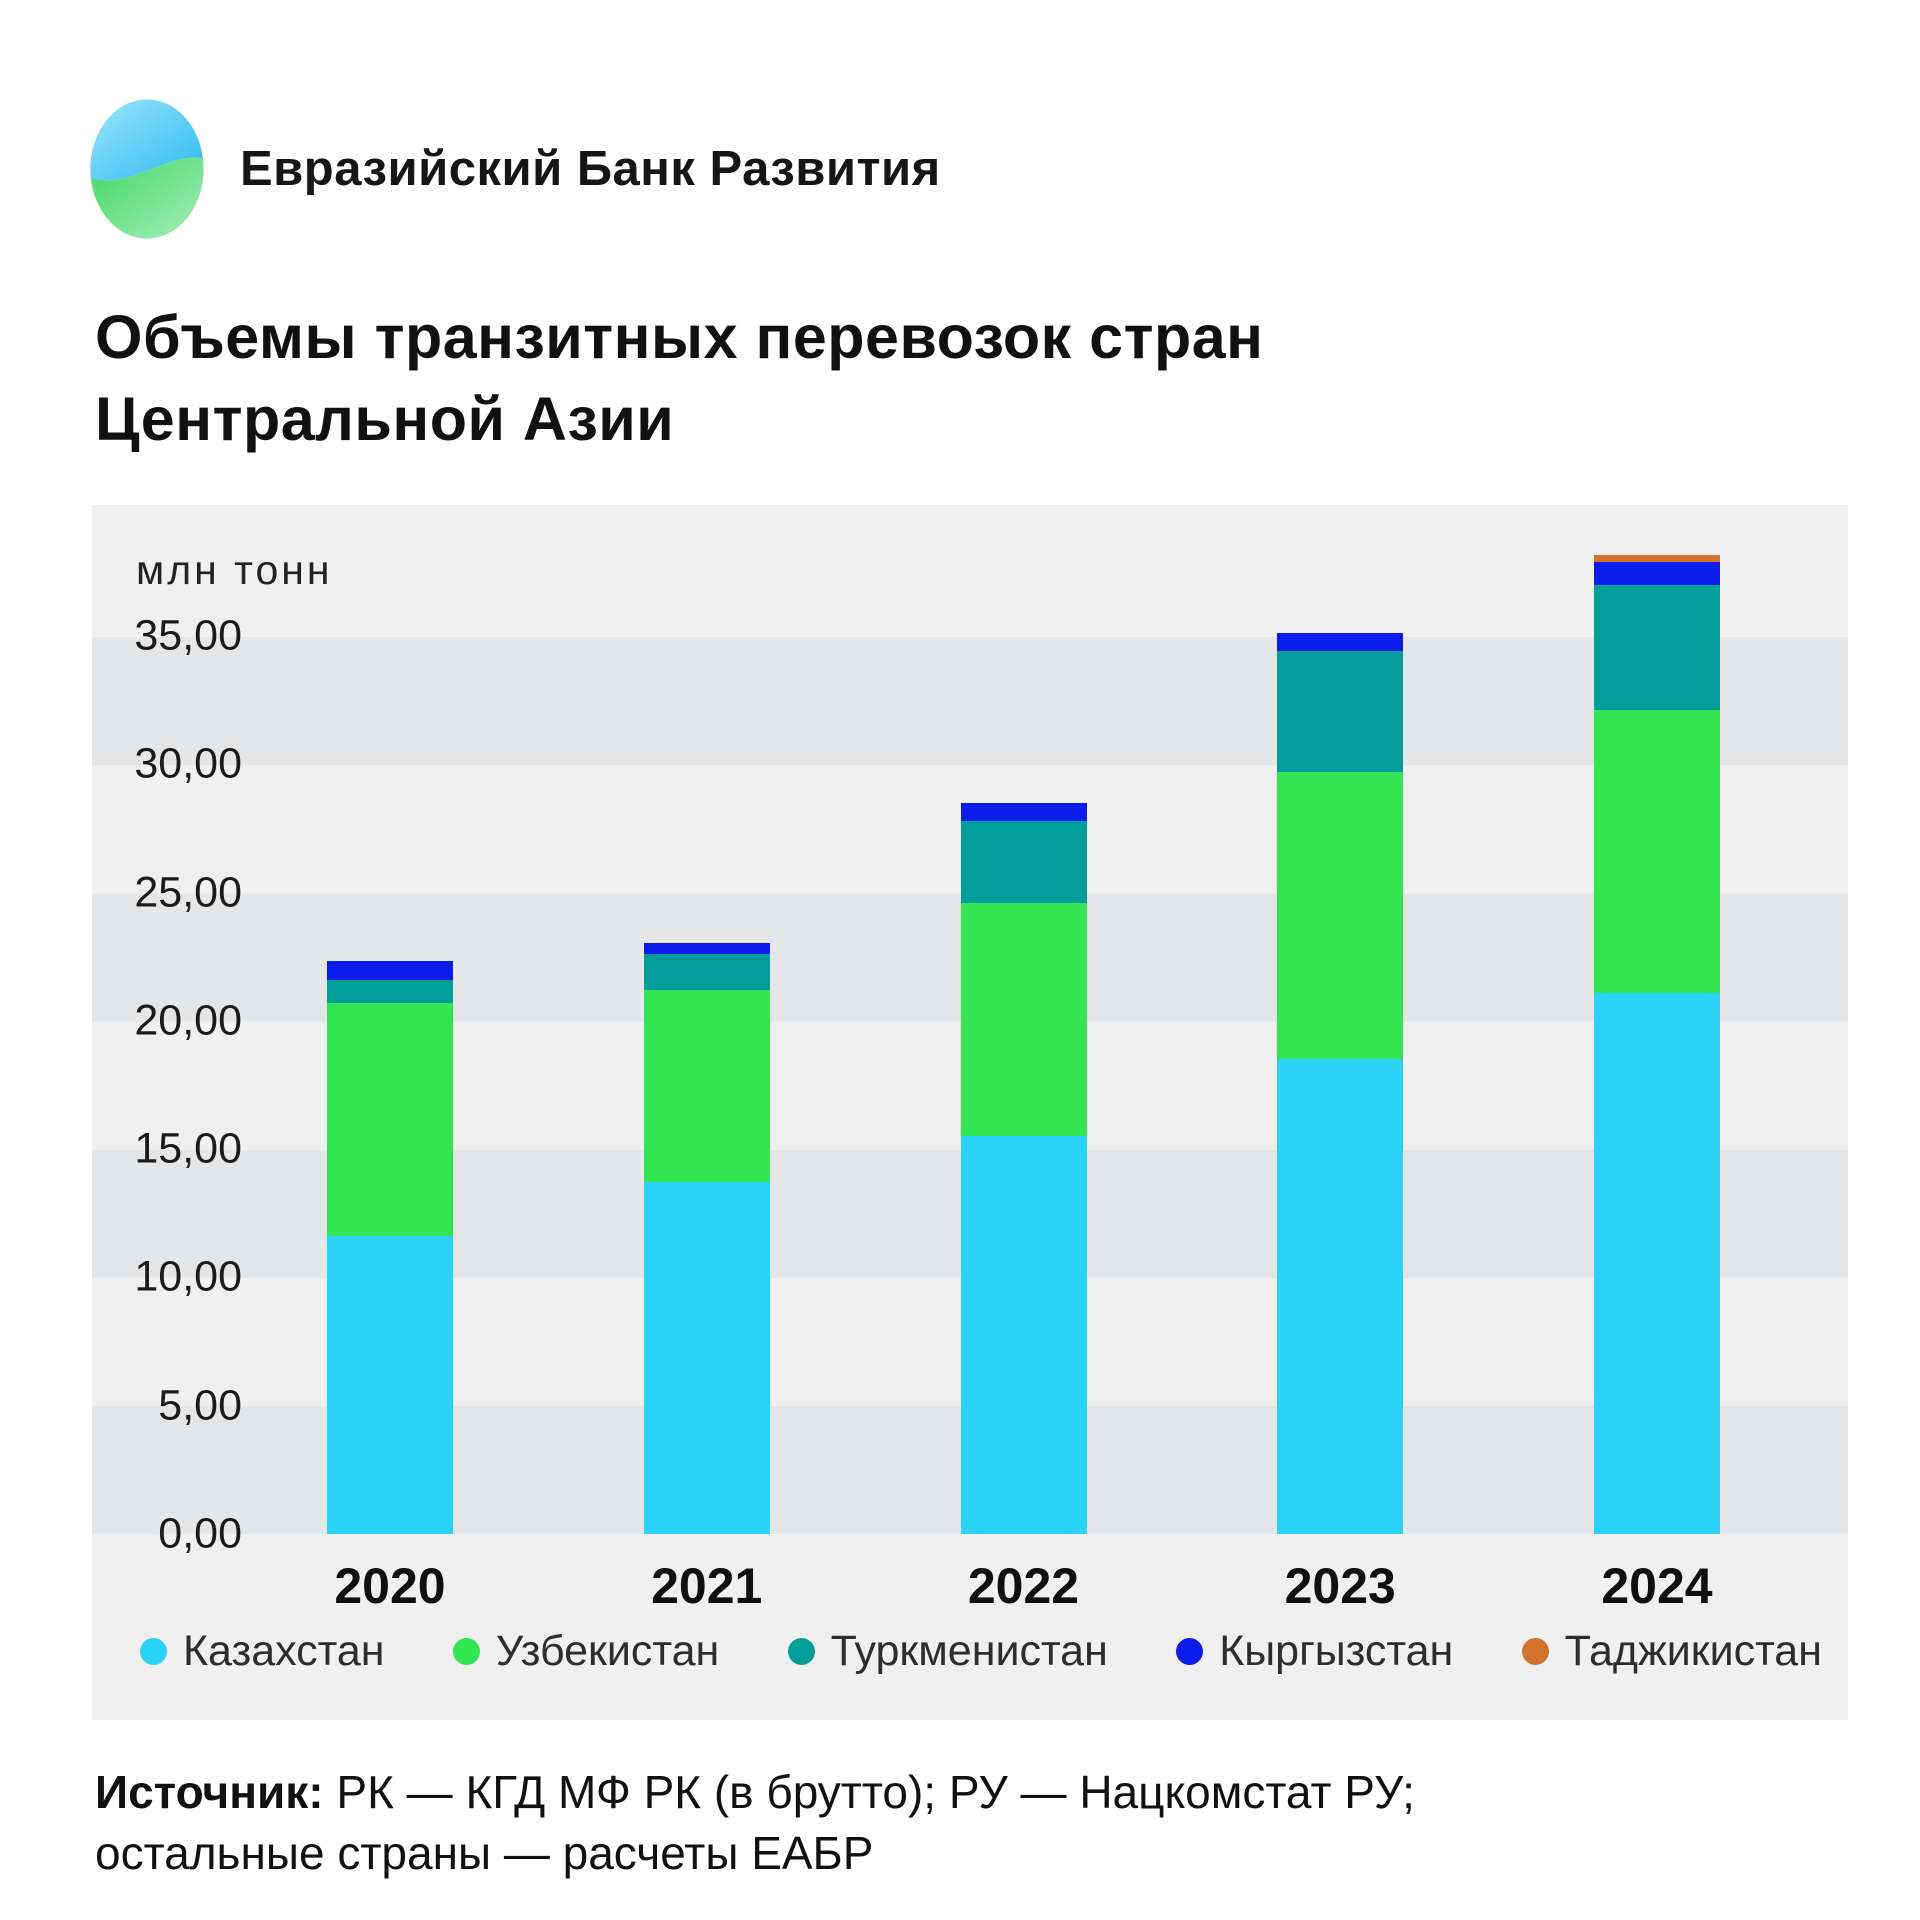 The width and height of the screenshot is (1920, 1920). What do you see at coordinates (390, 1385) in the screenshot?
I see `bar-segment-2020-Казахстан` at bounding box center [390, 1385].